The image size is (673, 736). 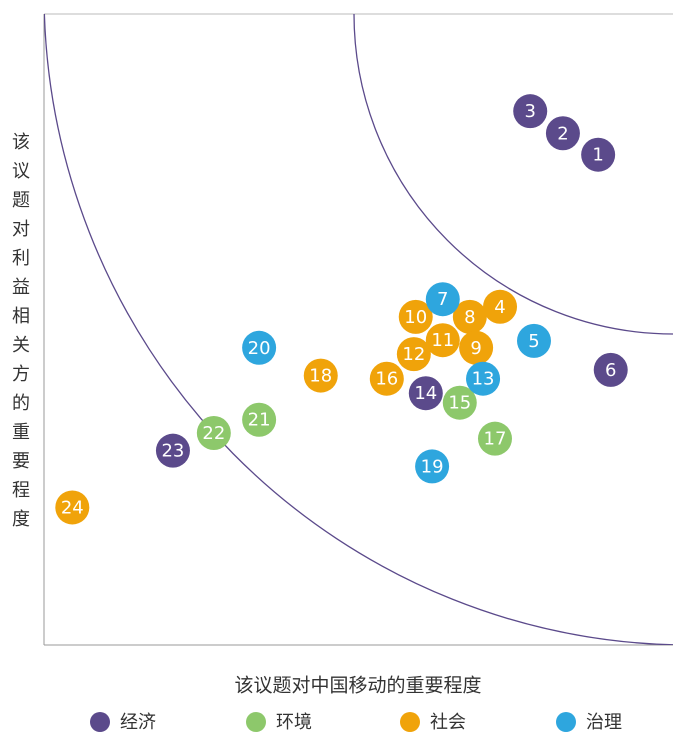 I want to click on point-label: 20, so click(x=259, y=348).